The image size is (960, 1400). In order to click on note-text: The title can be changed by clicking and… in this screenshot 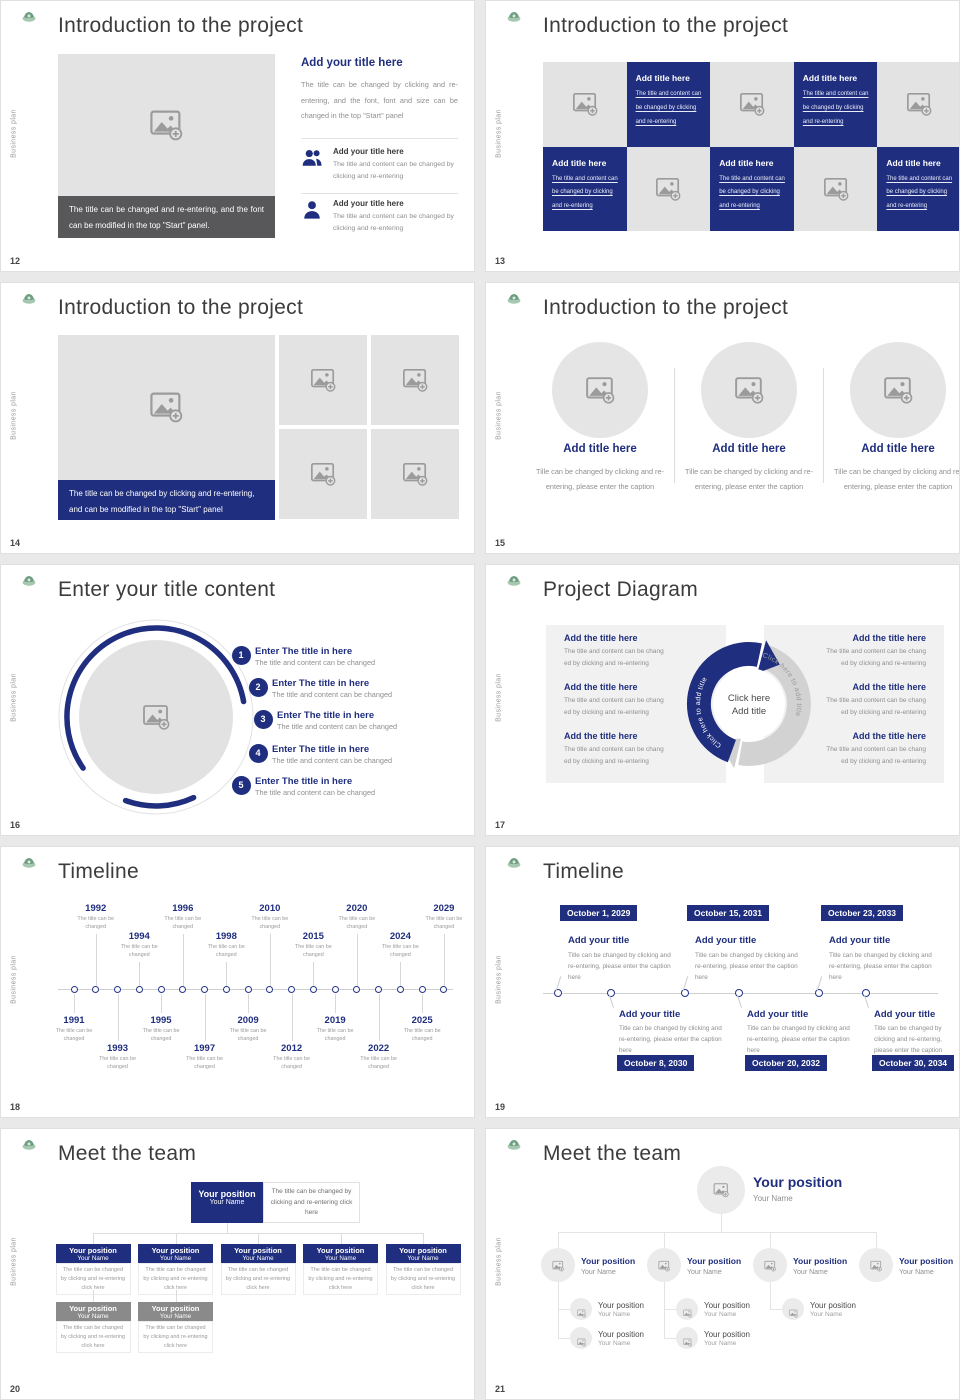, I will do `click(311, 1202)`.